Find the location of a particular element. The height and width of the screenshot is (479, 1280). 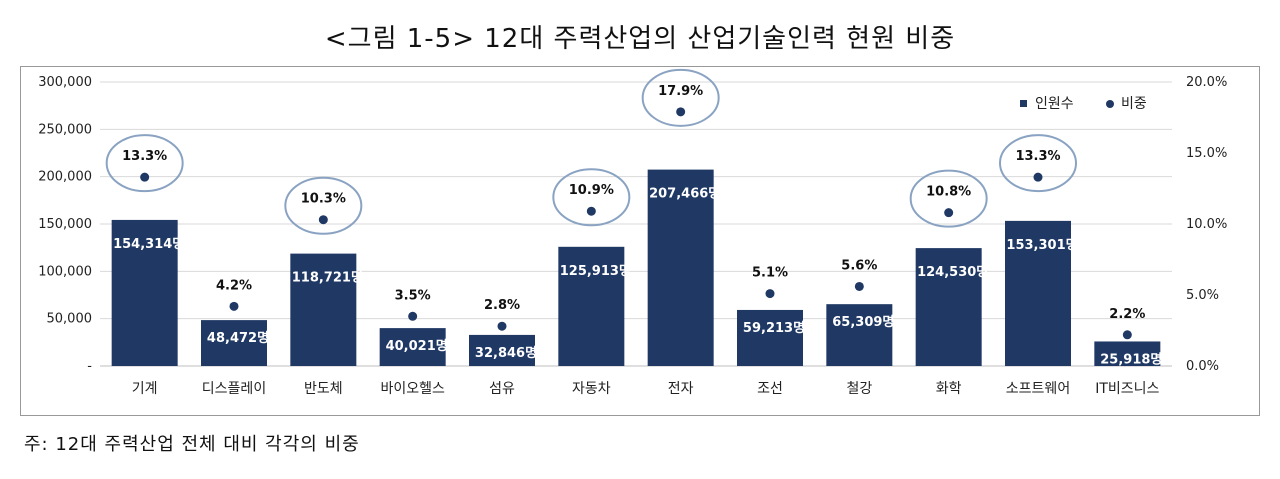

y-left-tick-label: 250,000 is located at coordinates (65, 129).